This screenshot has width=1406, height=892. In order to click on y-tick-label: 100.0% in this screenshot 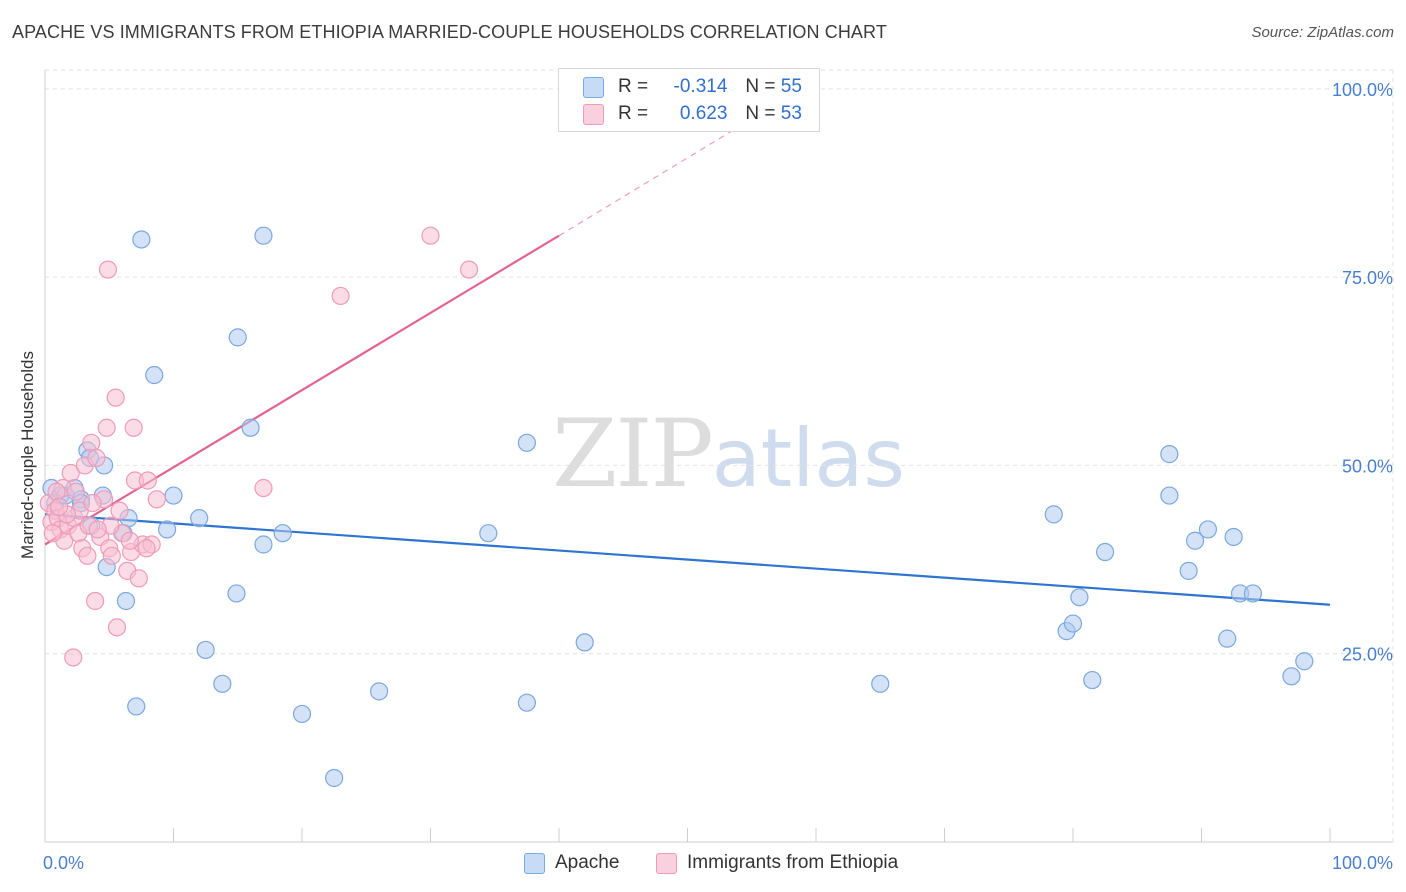, I will do `click(1362, 90)`.